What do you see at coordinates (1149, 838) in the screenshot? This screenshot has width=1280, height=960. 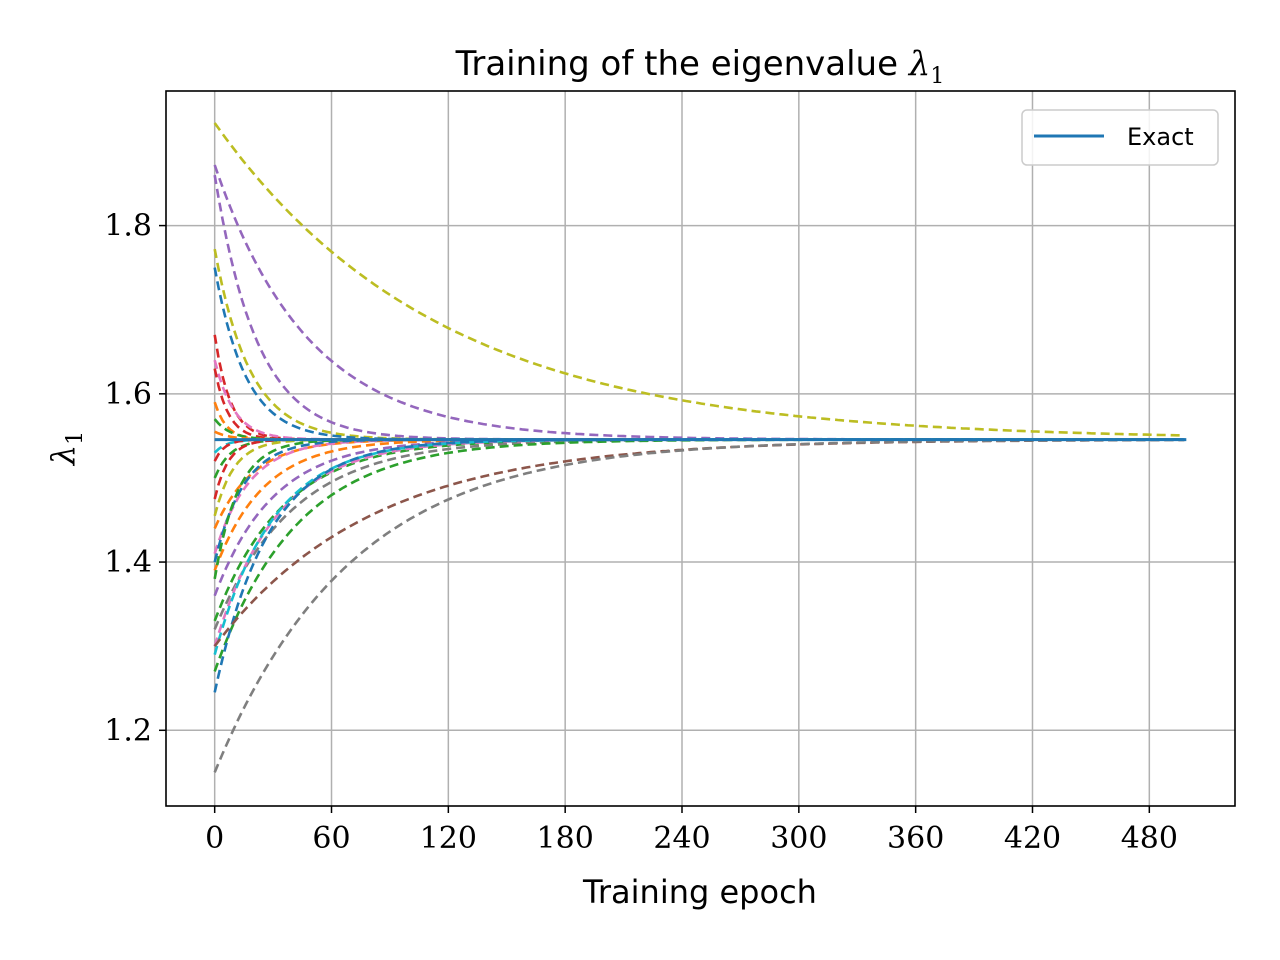 I see `x-tick-label: 480` at bounding box center [1149, 838].